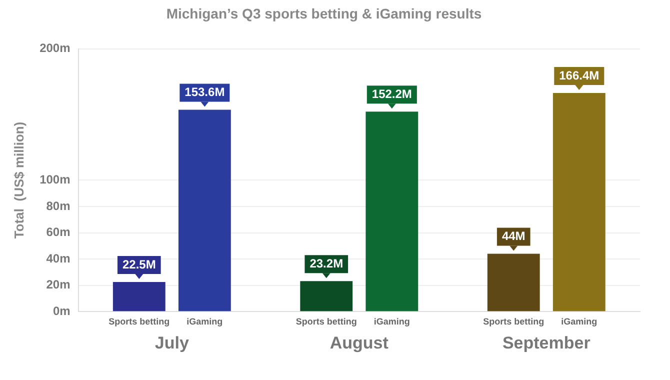  What do you see at coordinates (359, 342) in the screenshot?
I see `x-tick-label: August` at bounding box center [359, 342].